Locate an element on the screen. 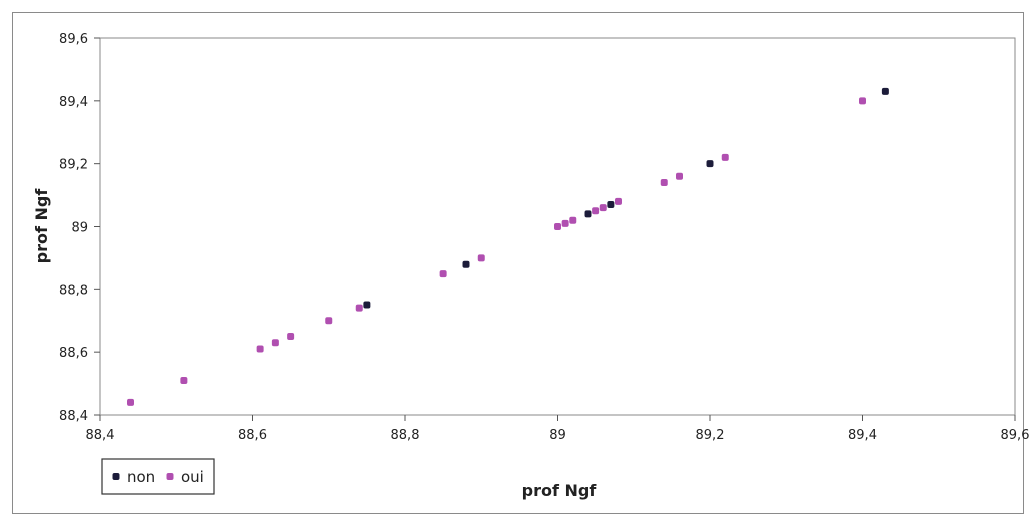 The height and width of the screenshot is (519, 1035). y-tick-label: 88,8 is located at coordinates (73, 290).